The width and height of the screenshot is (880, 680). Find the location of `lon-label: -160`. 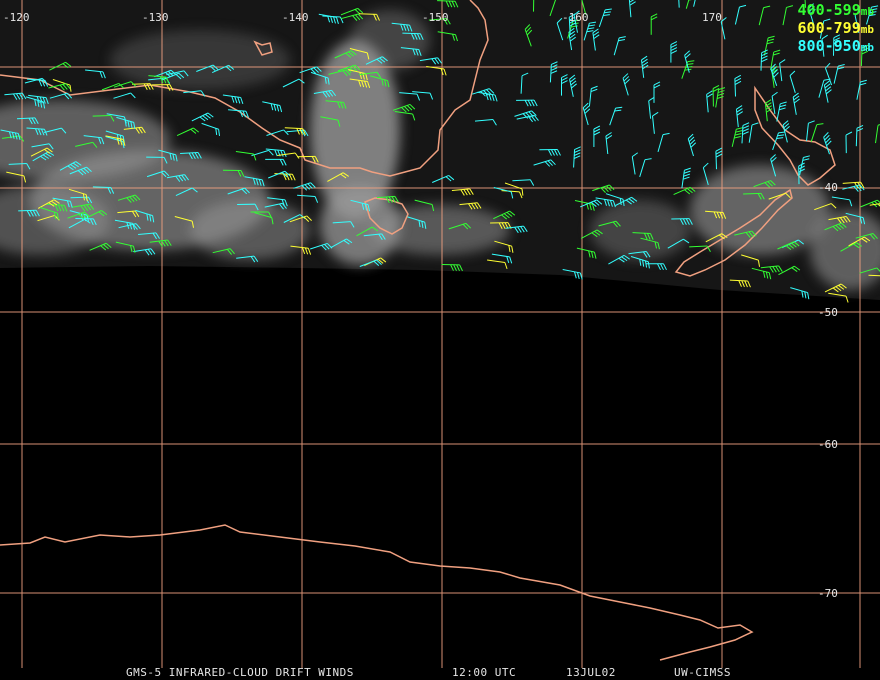

lon-label: -160 is located at coordinates (575, 17).